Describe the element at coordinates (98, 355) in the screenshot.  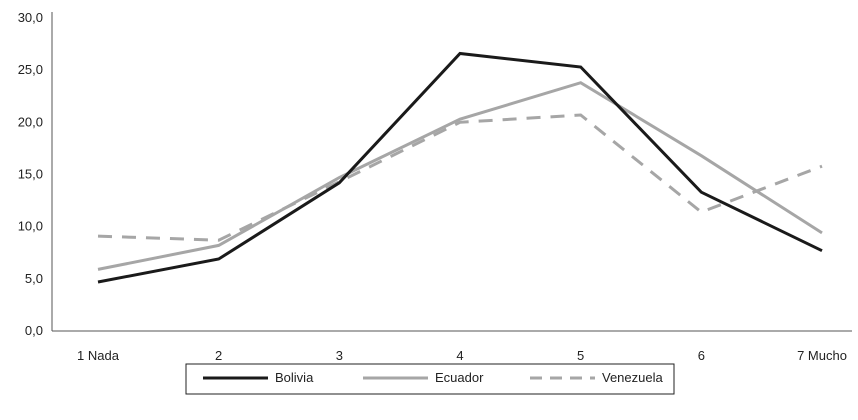
I see `x-tick-label: 1 Nada` at that location.